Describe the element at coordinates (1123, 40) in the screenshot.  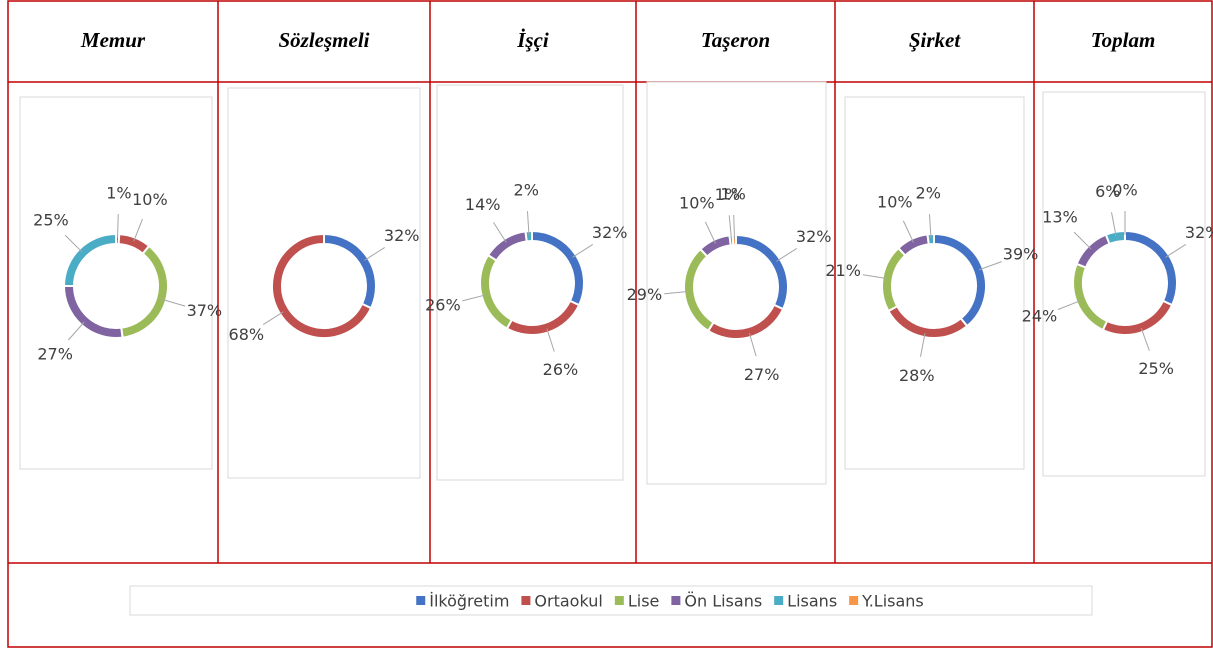
I see `column-title: Toplam` at that location.